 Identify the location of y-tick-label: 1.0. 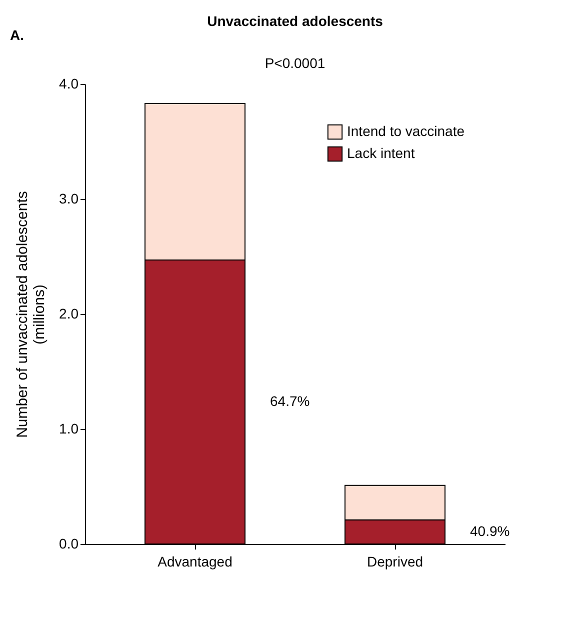
(69, 428).